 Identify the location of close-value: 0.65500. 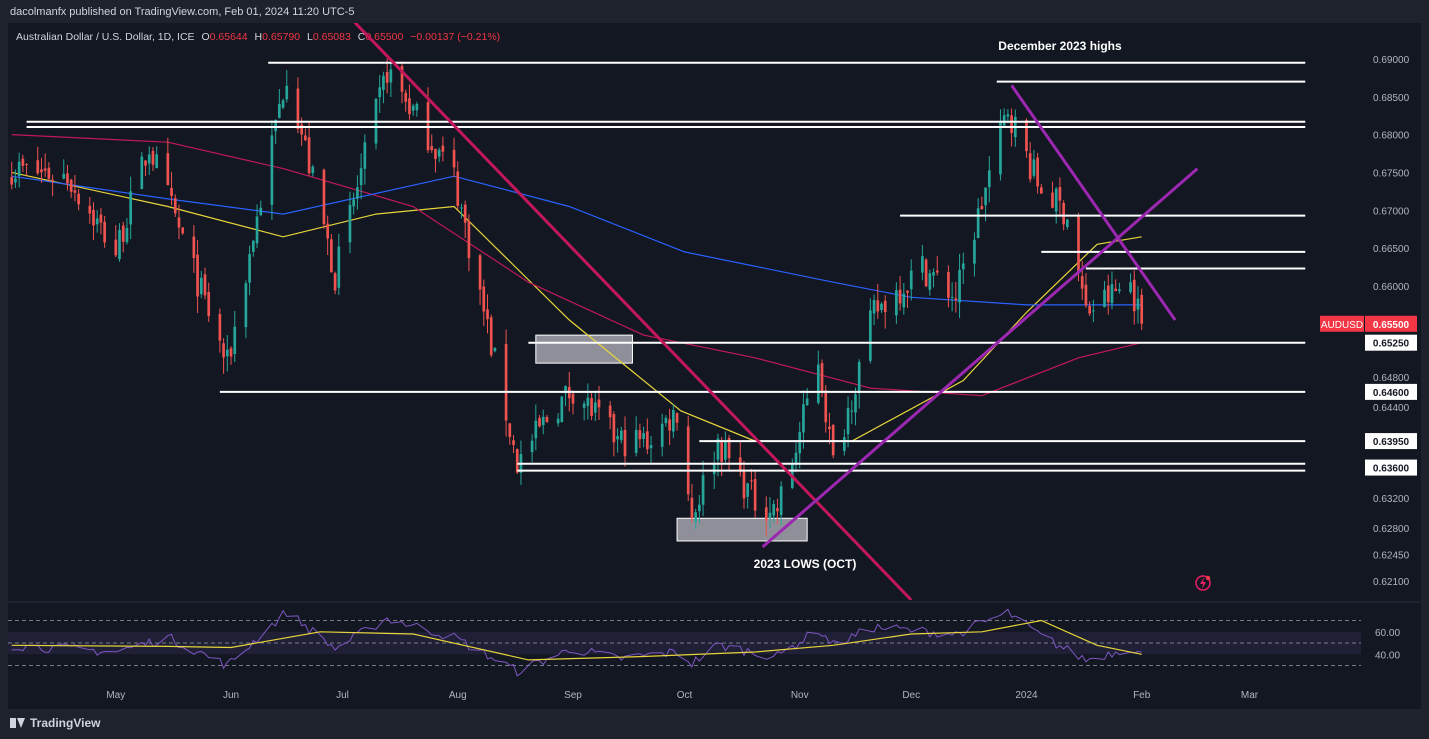
(384, 37).